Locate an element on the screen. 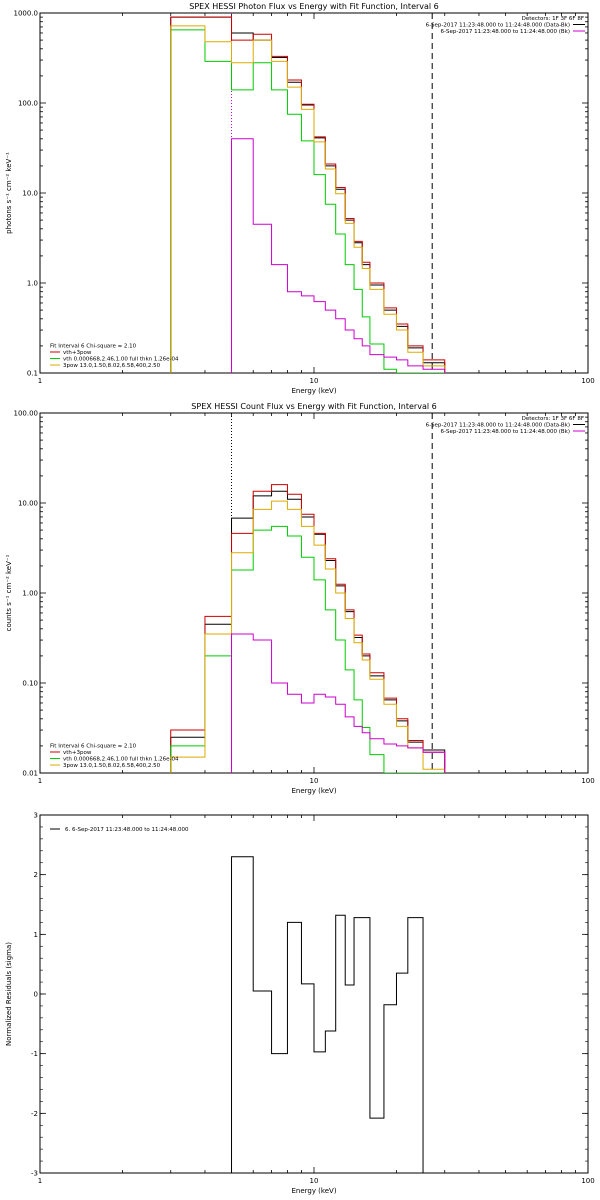  count-y-tick-label: 1.00 is located at coordinates (30, 594).